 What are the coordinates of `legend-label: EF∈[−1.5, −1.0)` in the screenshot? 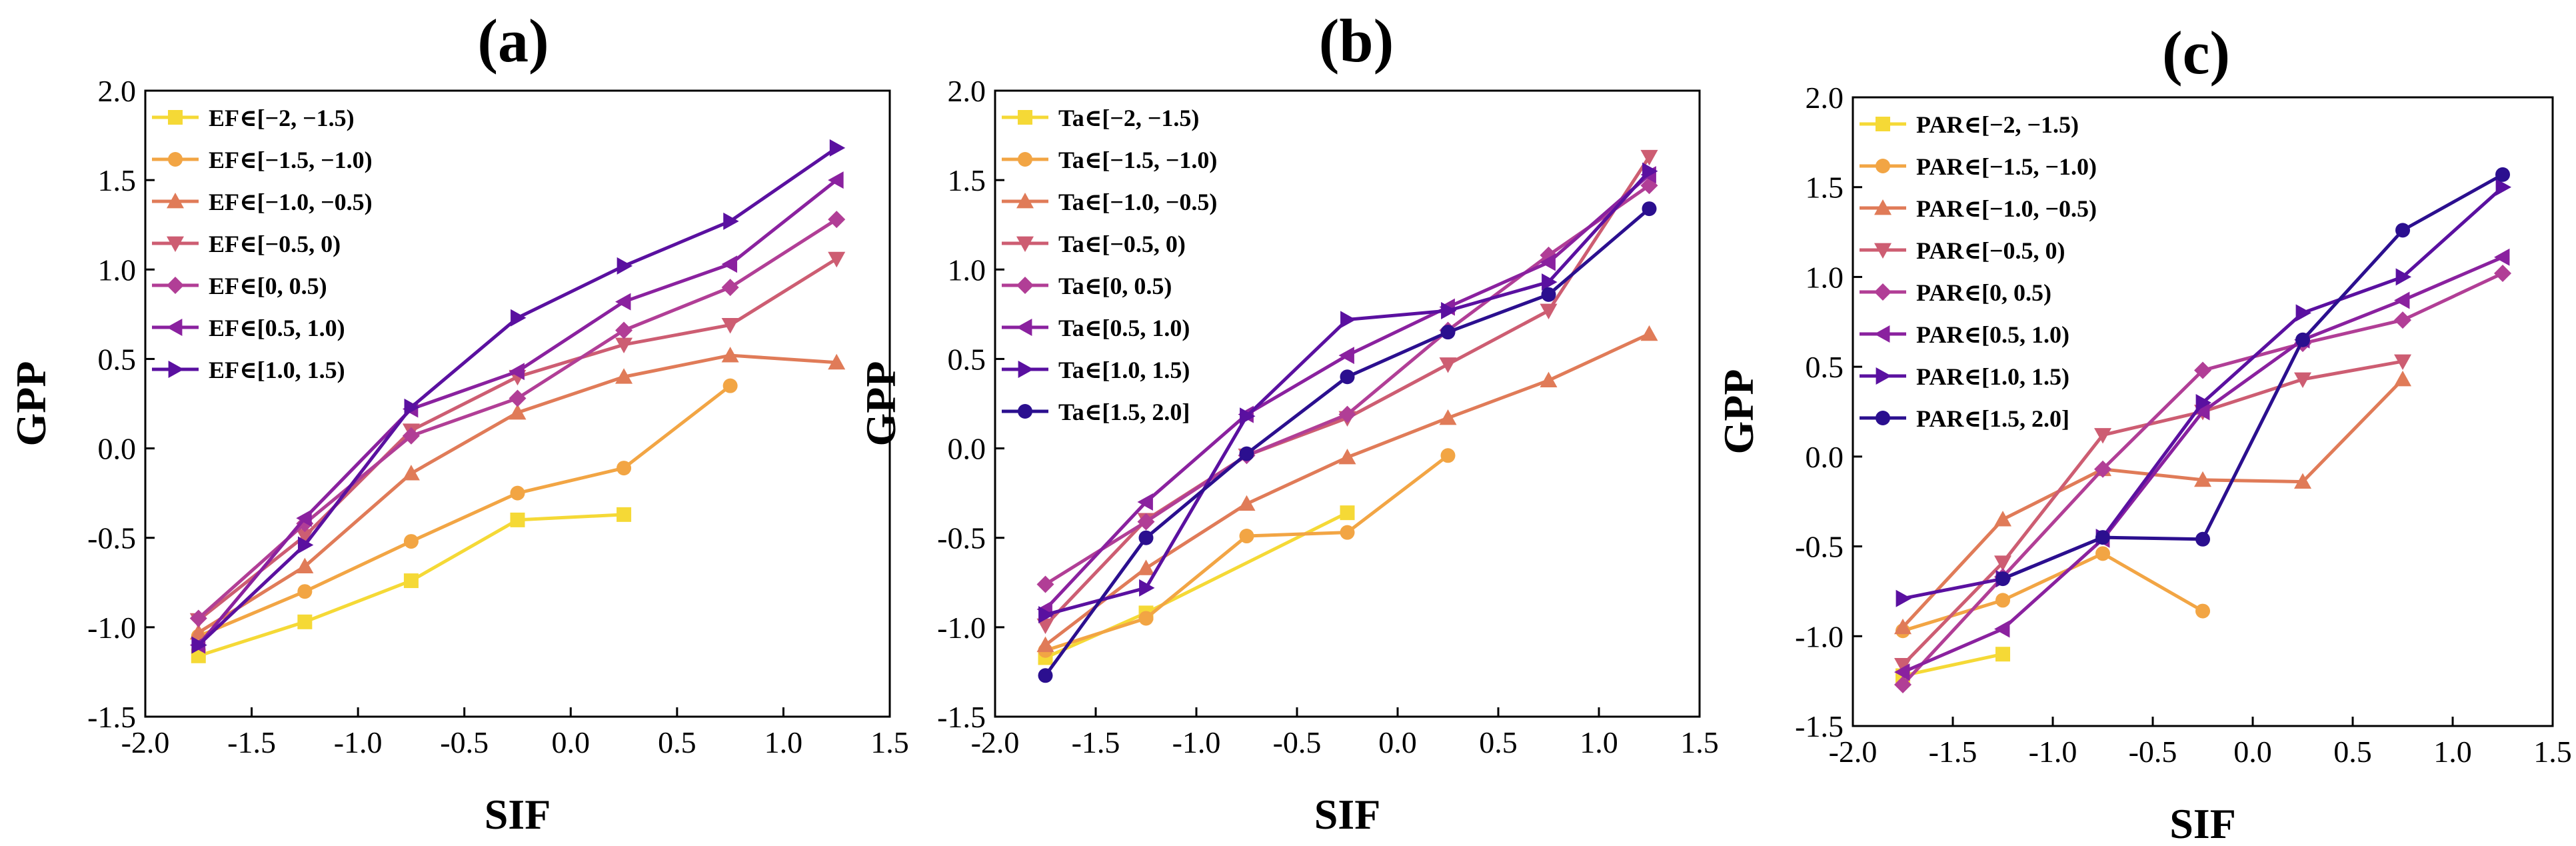 It's located at (291, 160).